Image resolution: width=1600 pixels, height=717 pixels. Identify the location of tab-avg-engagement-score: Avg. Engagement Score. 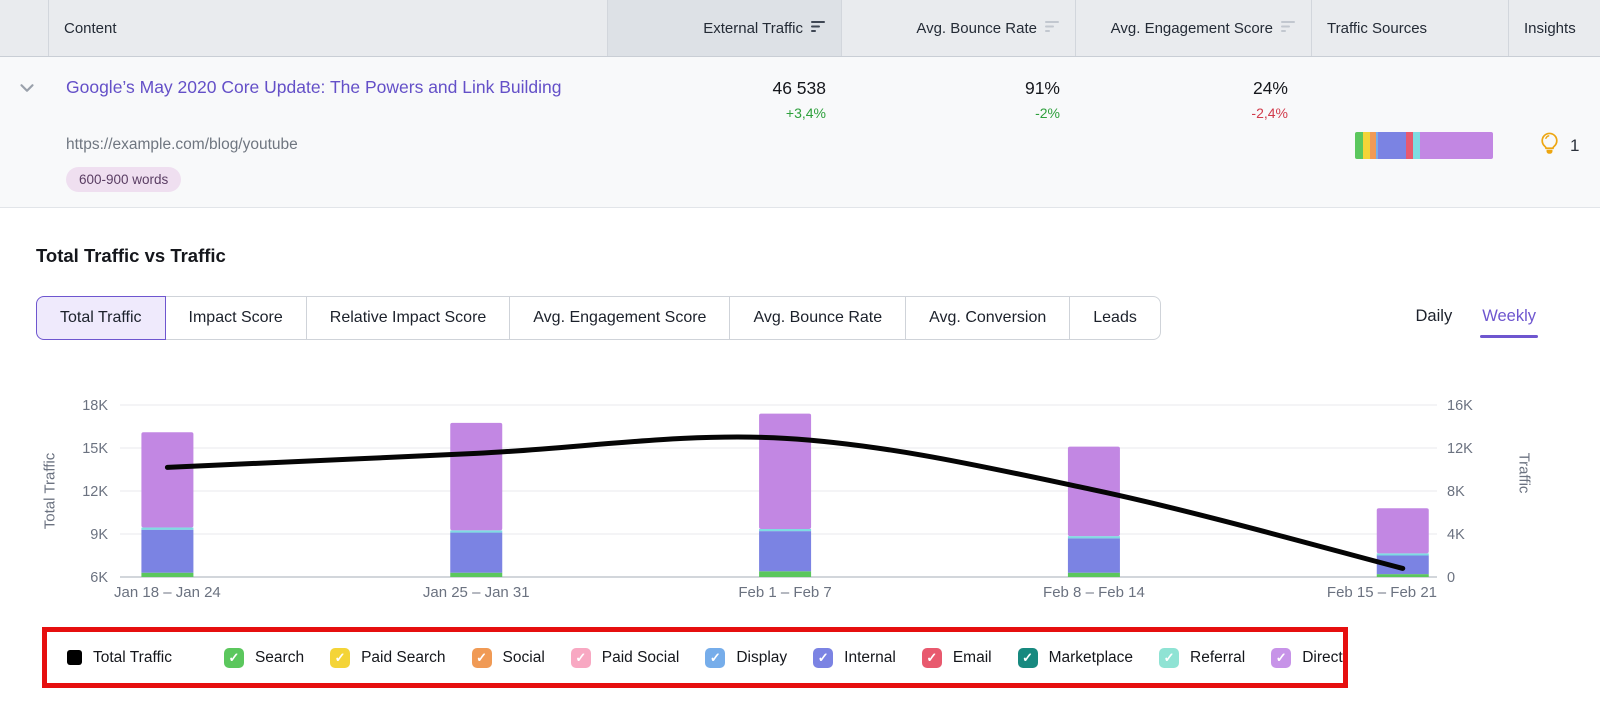
(620, 318).